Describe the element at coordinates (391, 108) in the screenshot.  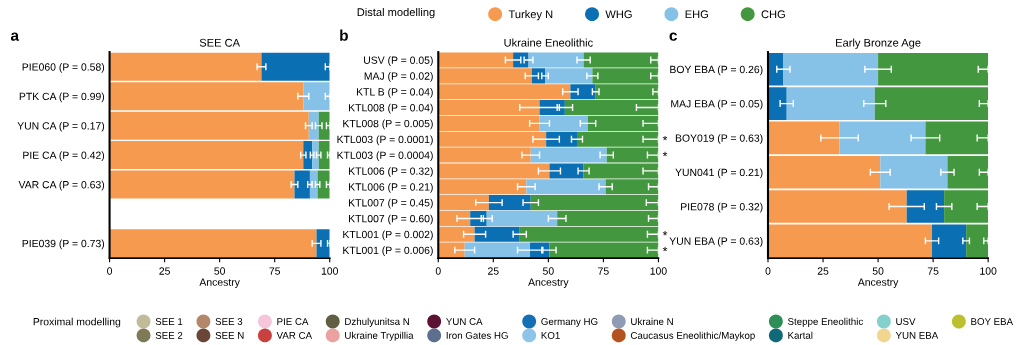
I see `y-tick-label: KTL008 (P = 0.04)` at that location.